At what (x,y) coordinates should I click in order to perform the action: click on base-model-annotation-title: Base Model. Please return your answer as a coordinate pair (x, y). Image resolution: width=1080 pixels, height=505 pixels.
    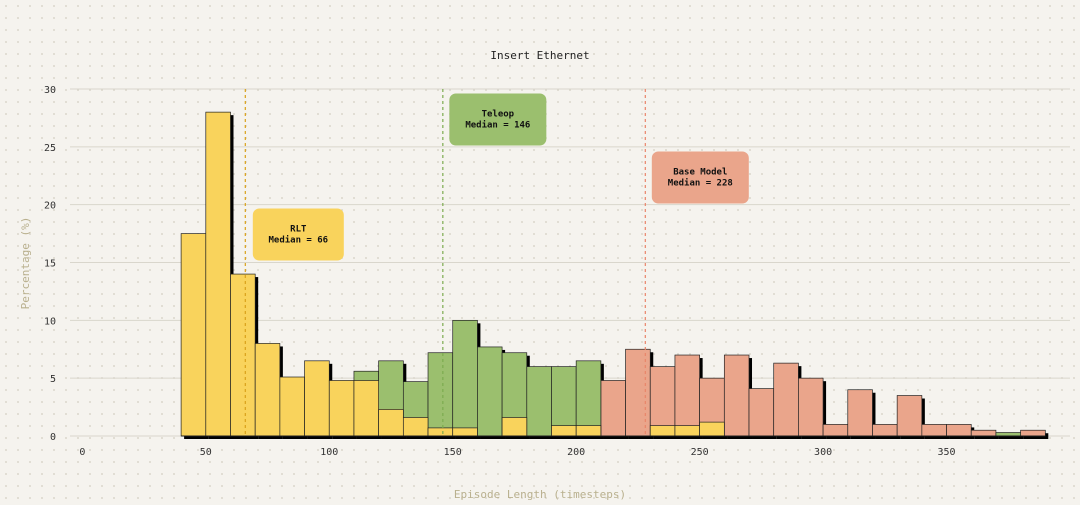
    Looking at the image, I should click on (700, 173).